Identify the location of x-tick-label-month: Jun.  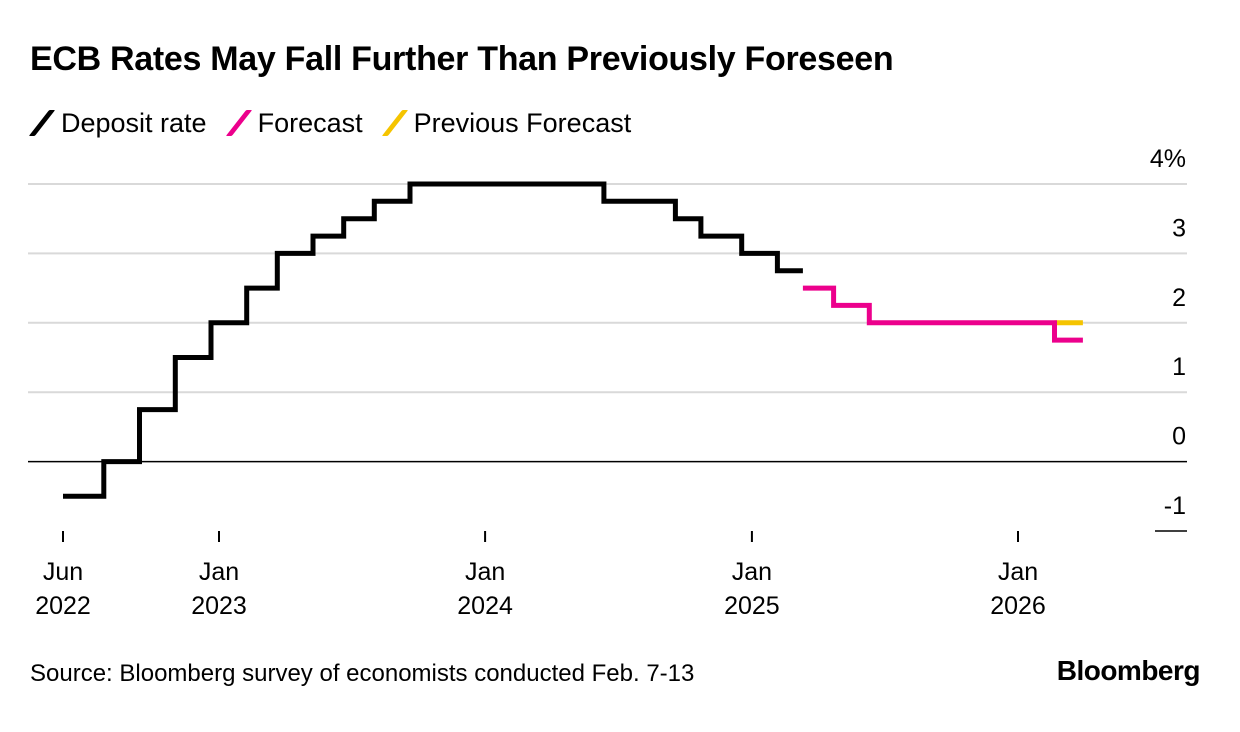
(63, 572).